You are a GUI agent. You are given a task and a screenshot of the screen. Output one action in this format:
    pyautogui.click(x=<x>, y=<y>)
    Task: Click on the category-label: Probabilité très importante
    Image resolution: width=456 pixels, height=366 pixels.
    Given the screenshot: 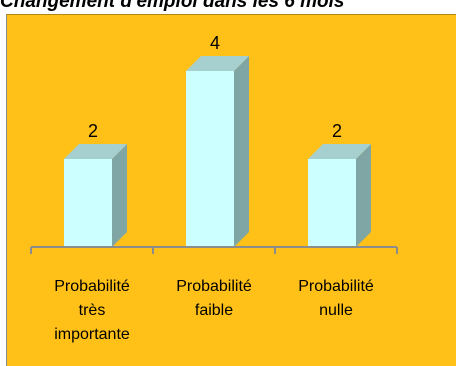 What is the action you would take?
    pyautogui.click(x=92, y=311)
    